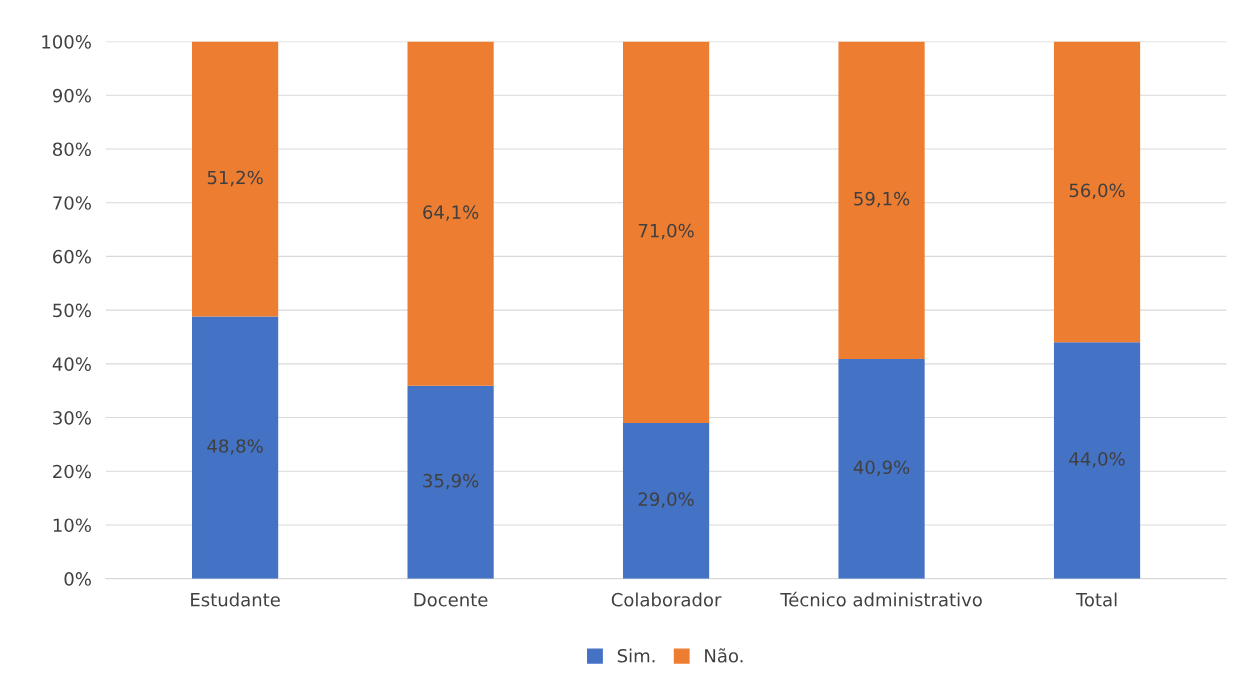 The image size is (1245, 693). I want to click on data-label: 64,1%, so click(451, 213).